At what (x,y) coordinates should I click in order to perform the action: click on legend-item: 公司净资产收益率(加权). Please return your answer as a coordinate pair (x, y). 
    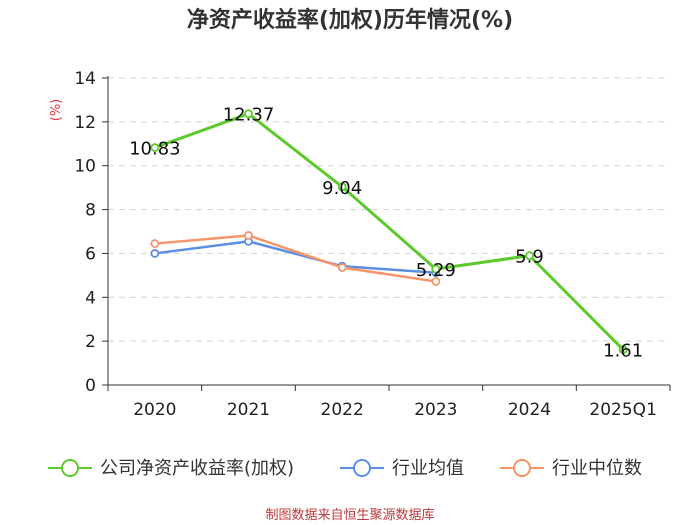
    Looking at the image, I should click on (171, 468).